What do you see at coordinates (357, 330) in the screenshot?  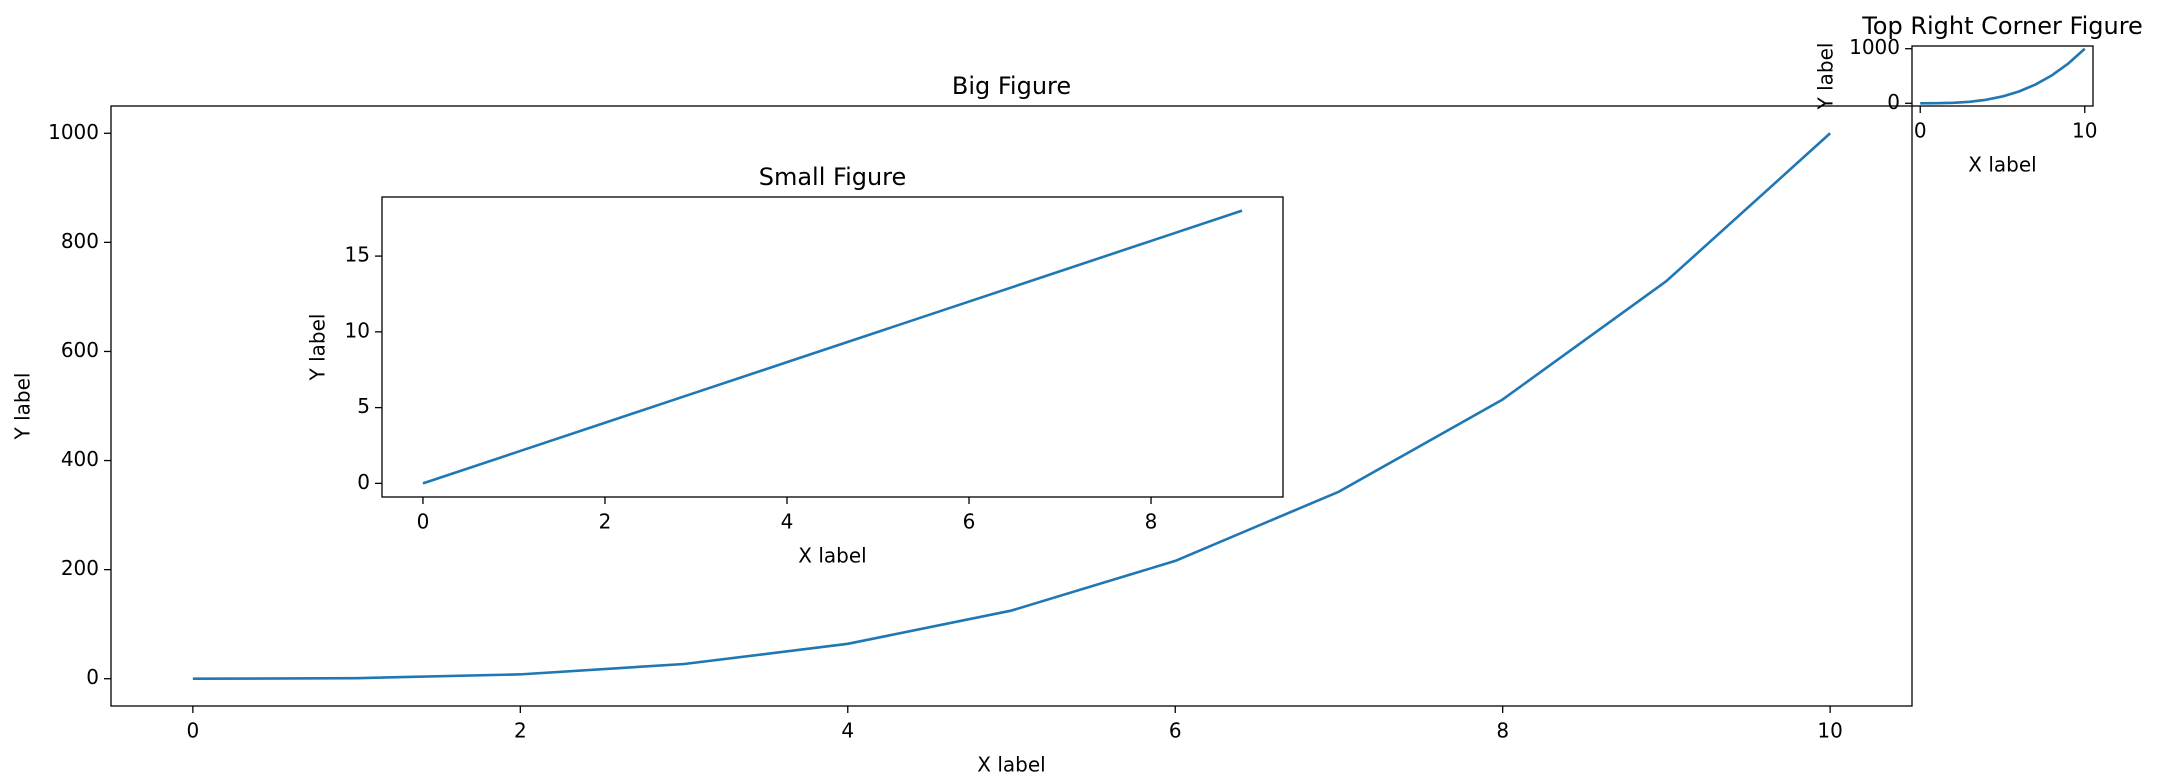 I see `small-y-tick-label: 10` at bounding box center [357, 330].